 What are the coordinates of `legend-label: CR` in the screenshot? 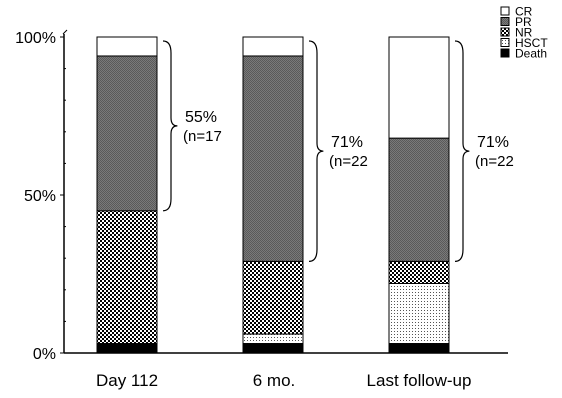 It's located at (524, 12).